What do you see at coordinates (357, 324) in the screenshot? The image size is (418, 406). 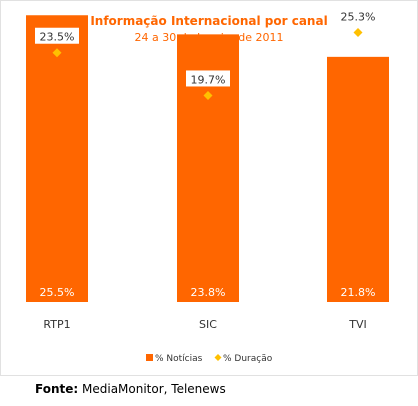 I see `category-label-tvi: TVI` at bounding box center [357, 324].